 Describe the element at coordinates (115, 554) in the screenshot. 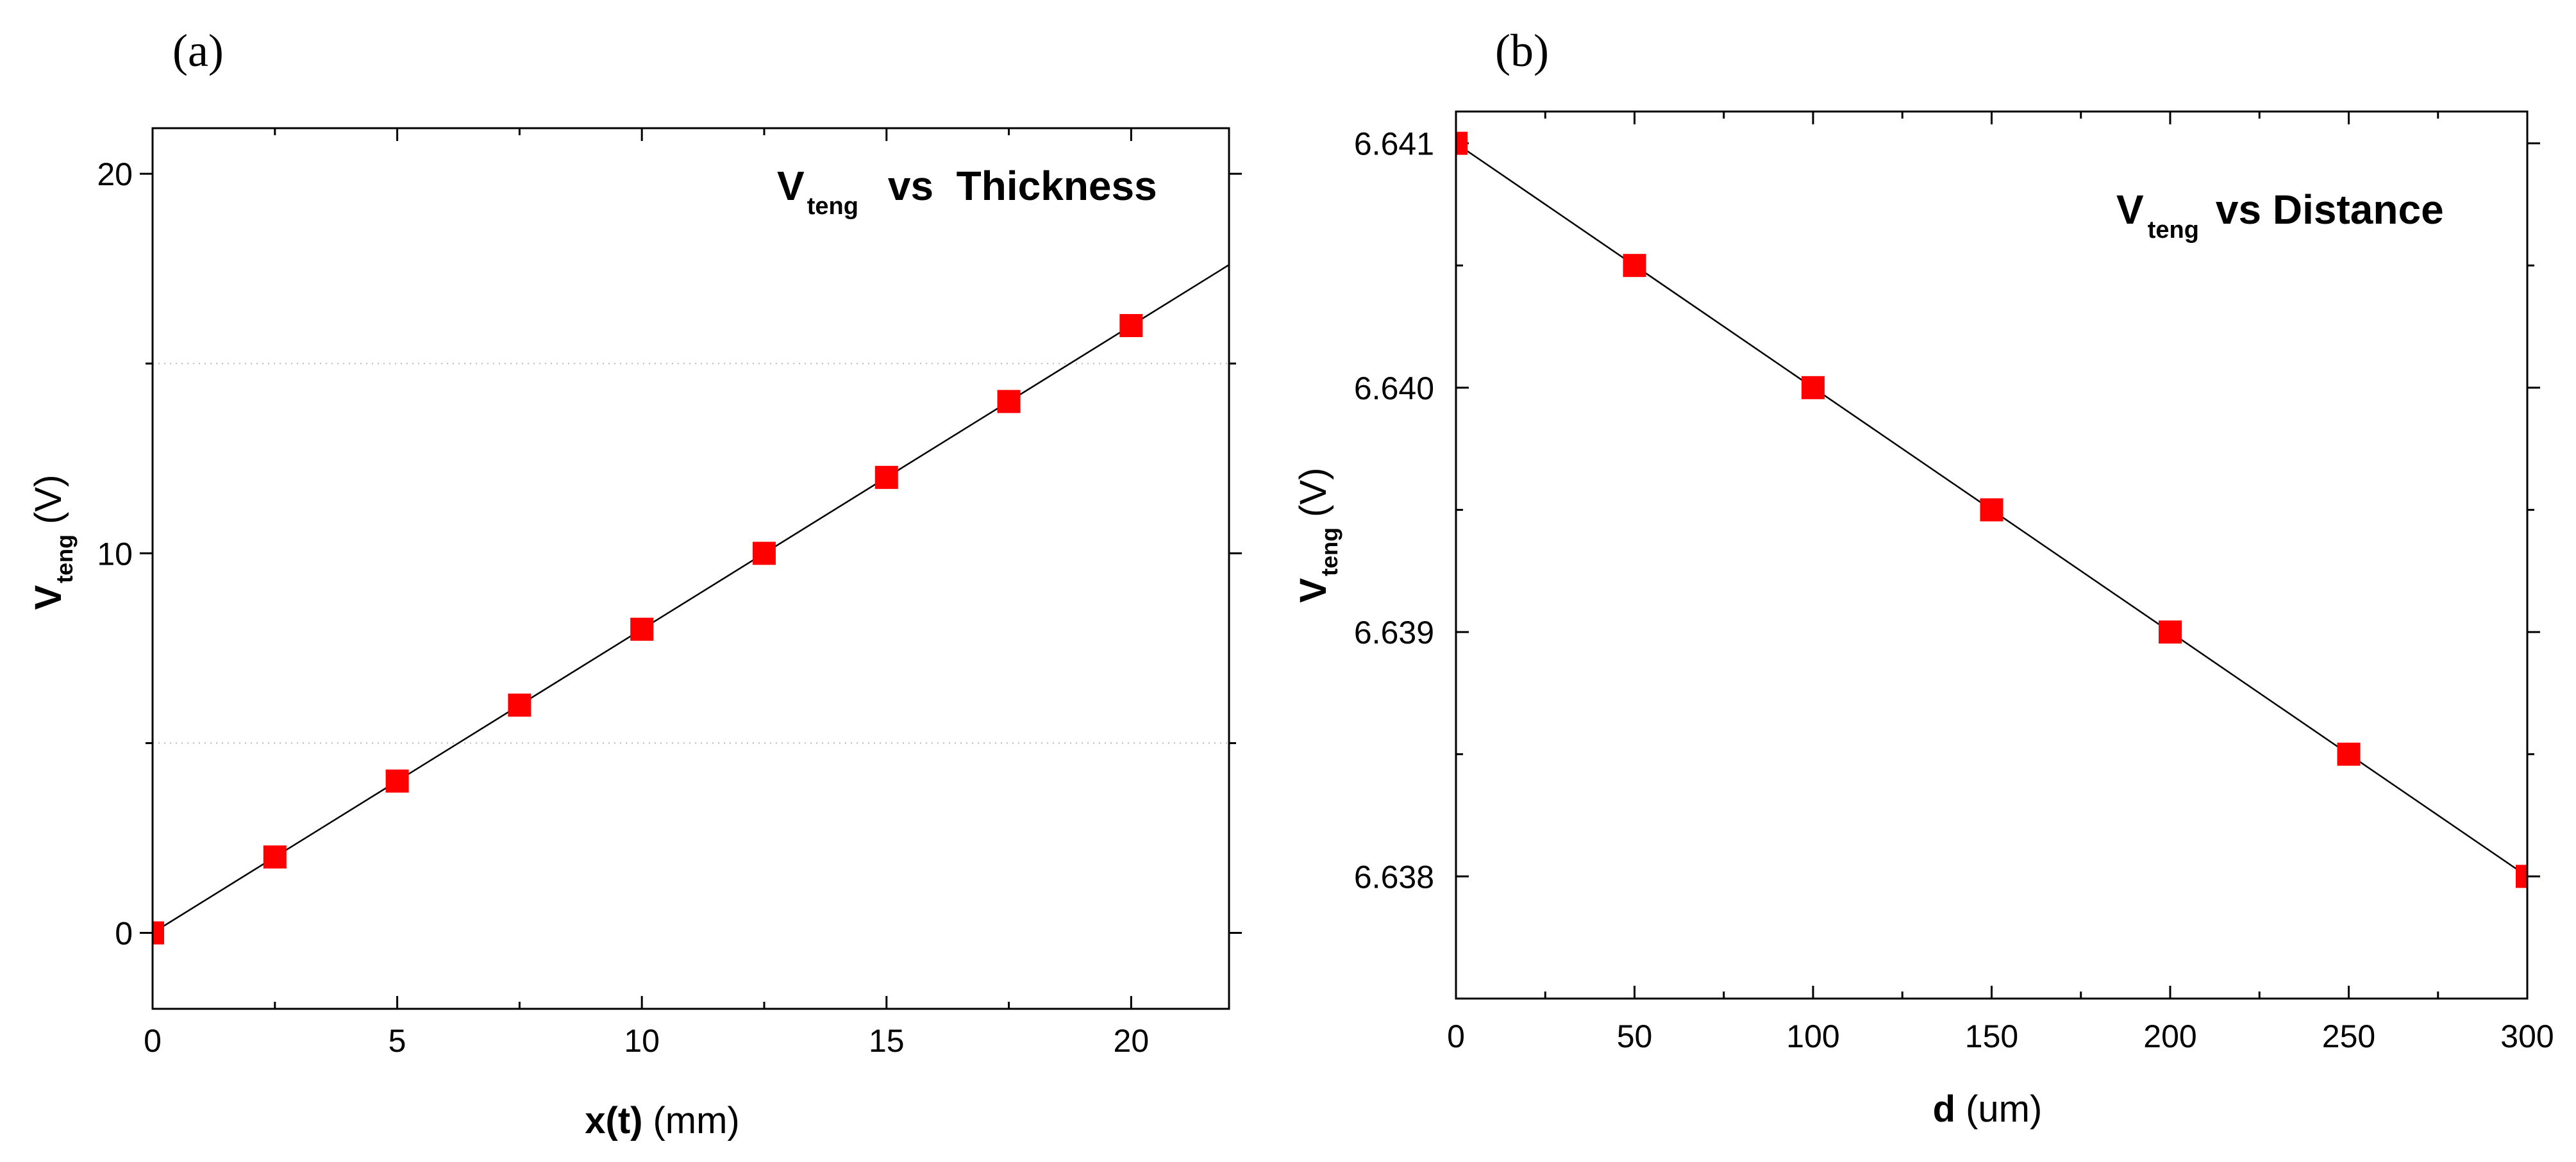

I see `y-tick-label: 10` at that location.